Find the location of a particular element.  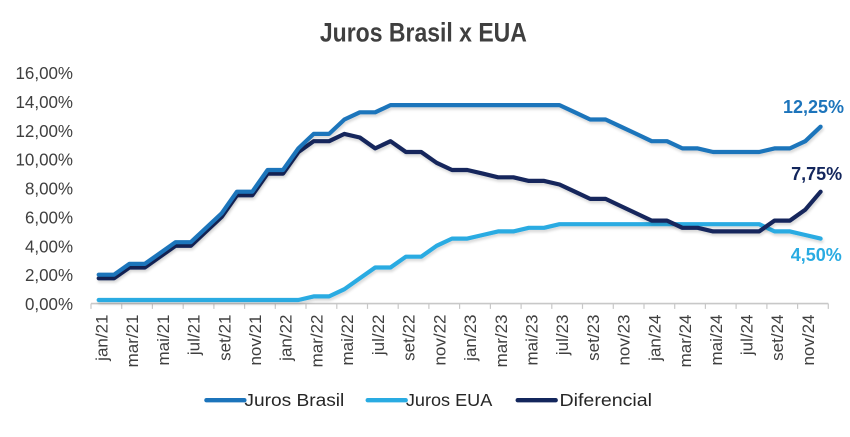

svg-text: nov/22 is located at coordinates (439, 340).